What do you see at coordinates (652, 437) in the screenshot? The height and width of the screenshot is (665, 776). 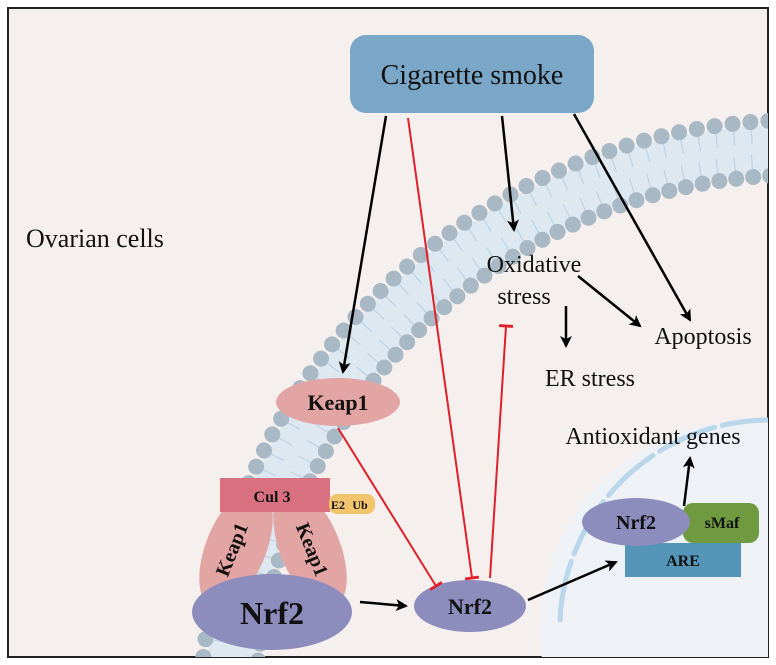 I see `antioxidant-genes-label: Antioxidant genes` at bounding box center [652, 437].